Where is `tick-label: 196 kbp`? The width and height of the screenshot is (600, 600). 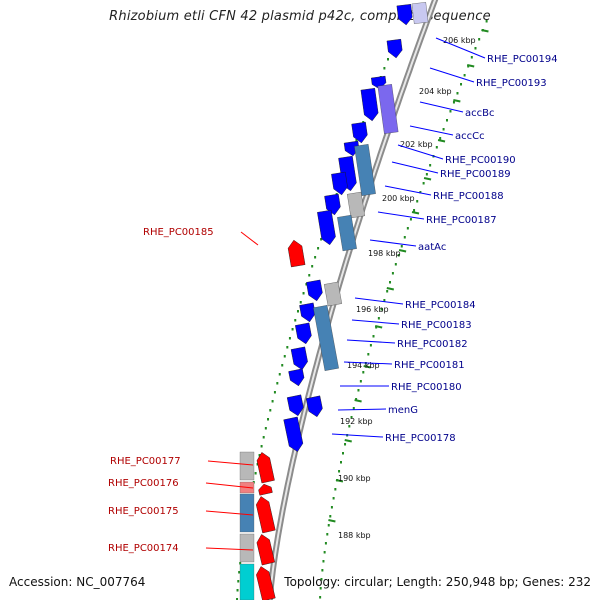
tick-label: 196 kbp is located at coordinates (372, 309).